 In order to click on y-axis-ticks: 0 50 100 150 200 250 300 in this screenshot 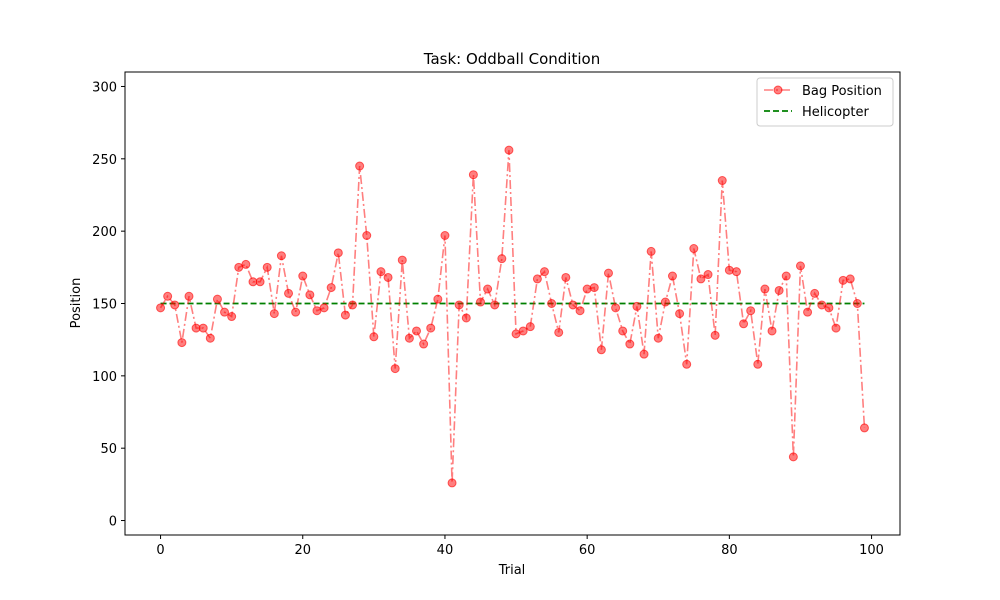, I will do `click(108, 305)`.